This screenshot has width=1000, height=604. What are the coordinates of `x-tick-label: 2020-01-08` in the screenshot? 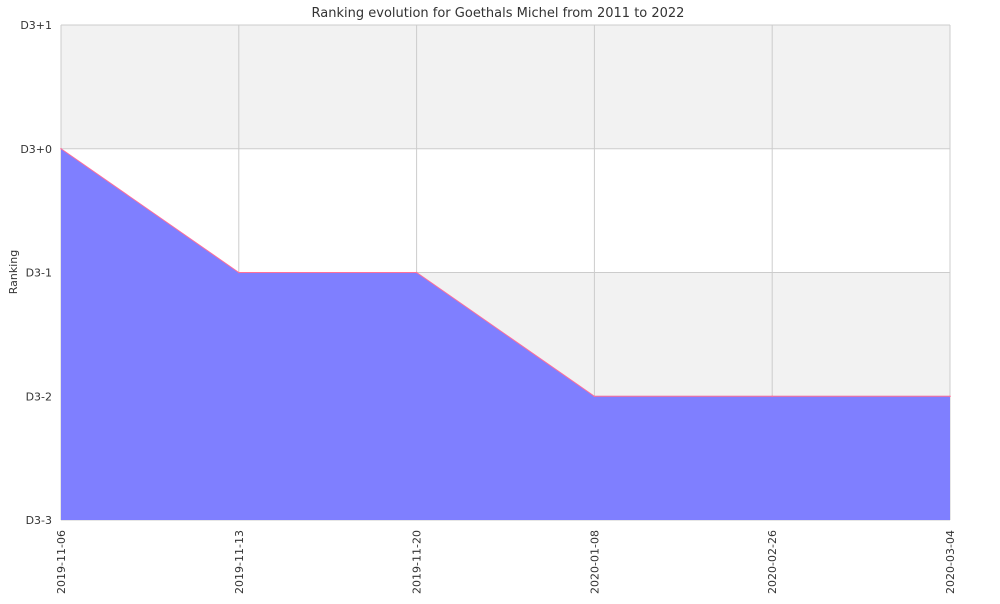 It's located at (594, 562).